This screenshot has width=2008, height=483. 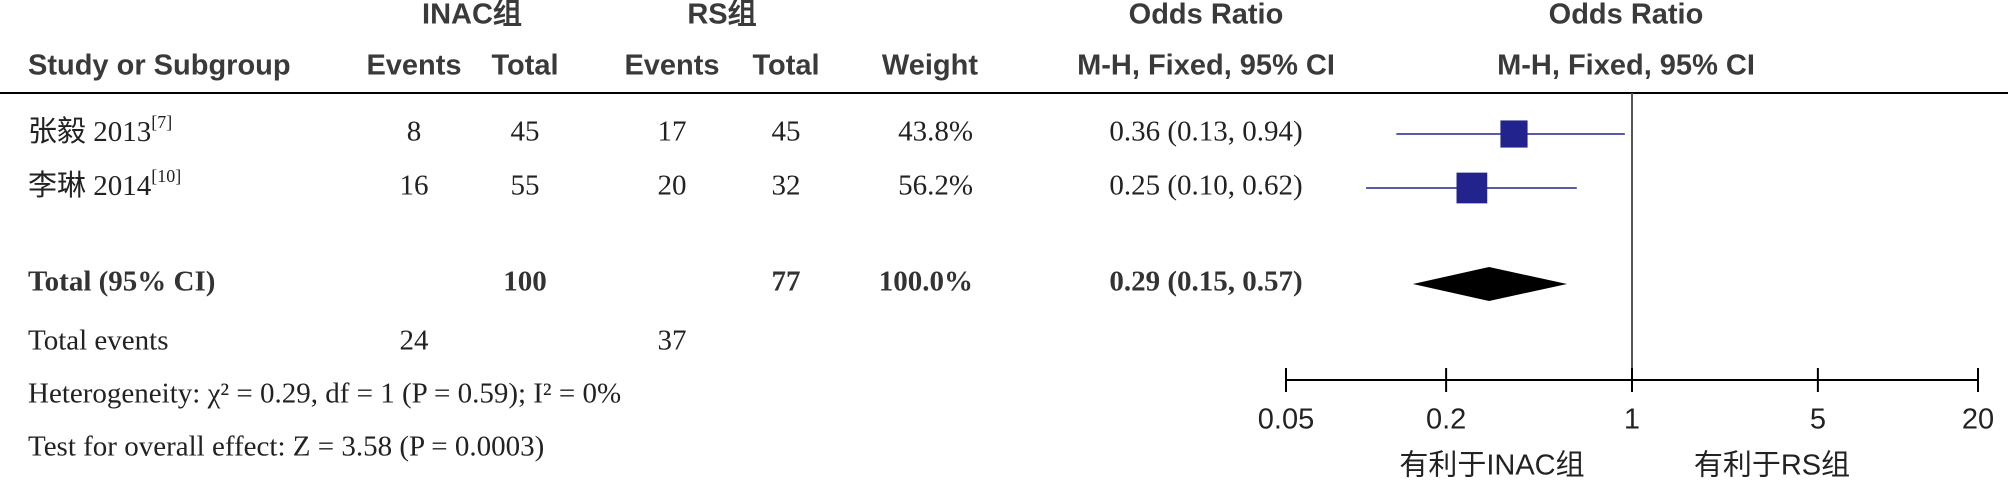 What do you see at coordinates (1205, 132) in the screenshot?
I see `or-ci: 0.36 (0.13, 0.94)` at bounding box center [1205, 132].